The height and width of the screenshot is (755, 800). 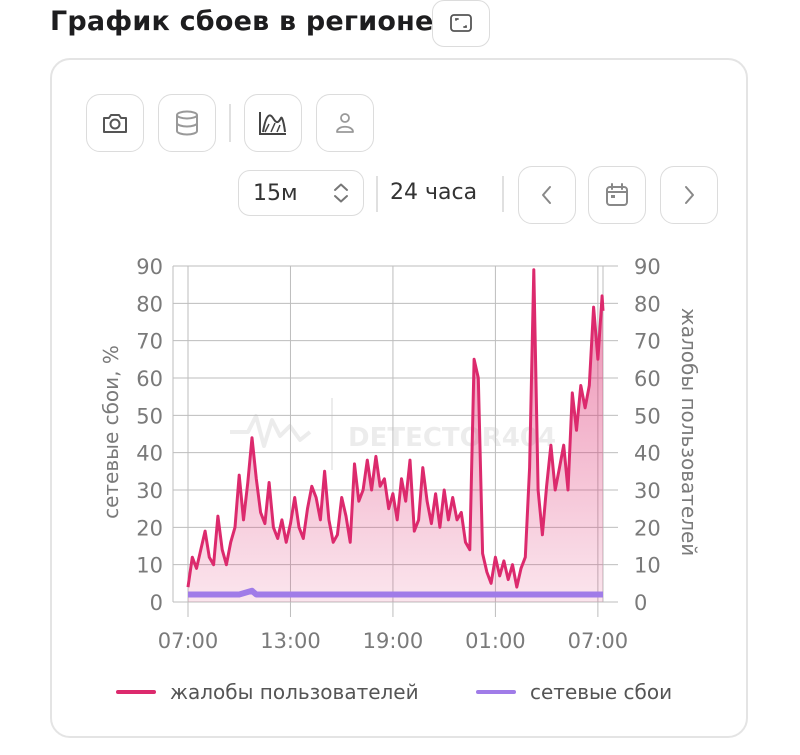 I want to click on previous-period-button, so click(x=547, y=195).